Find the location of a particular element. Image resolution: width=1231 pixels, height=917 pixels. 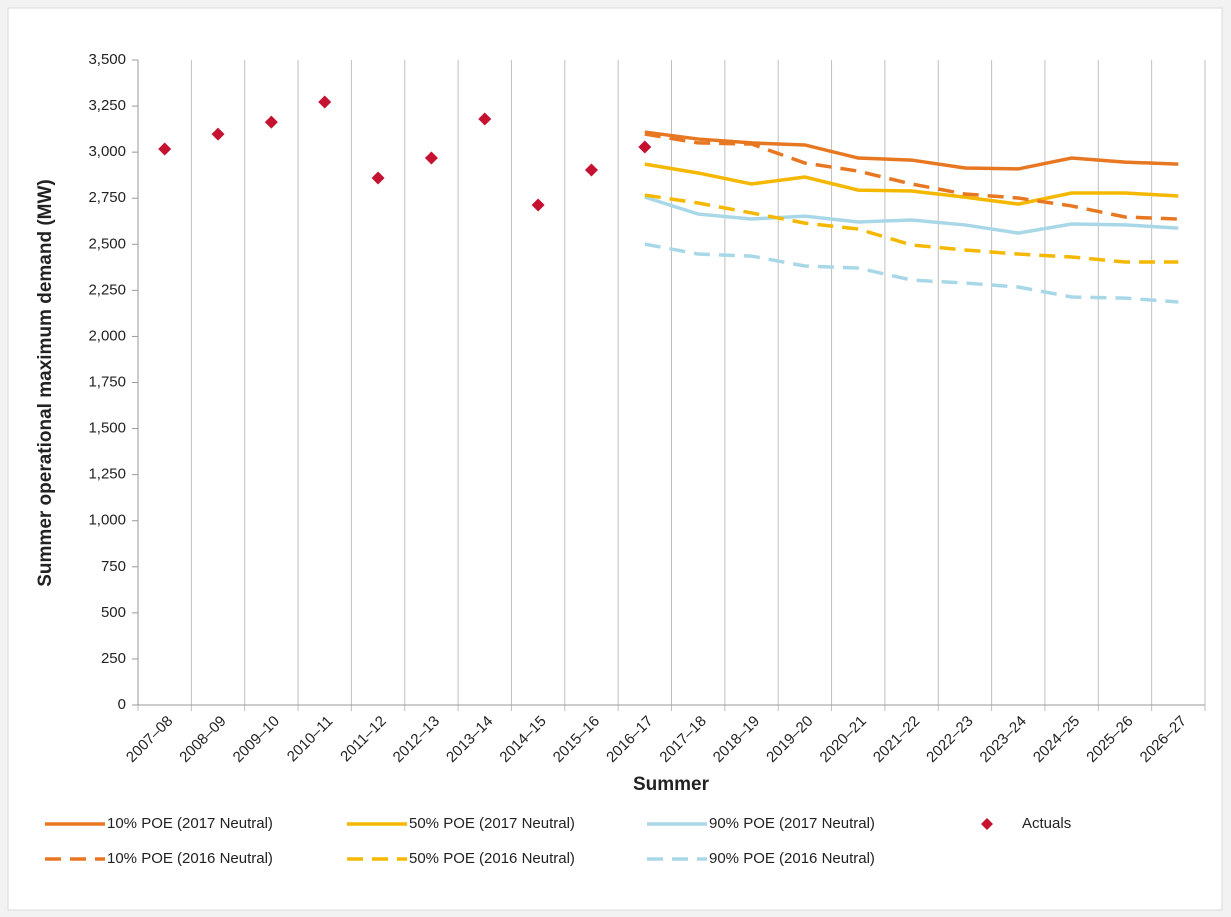

legend-label: 90% POE (2016 Neutral) is located at coordinates (792, 858).